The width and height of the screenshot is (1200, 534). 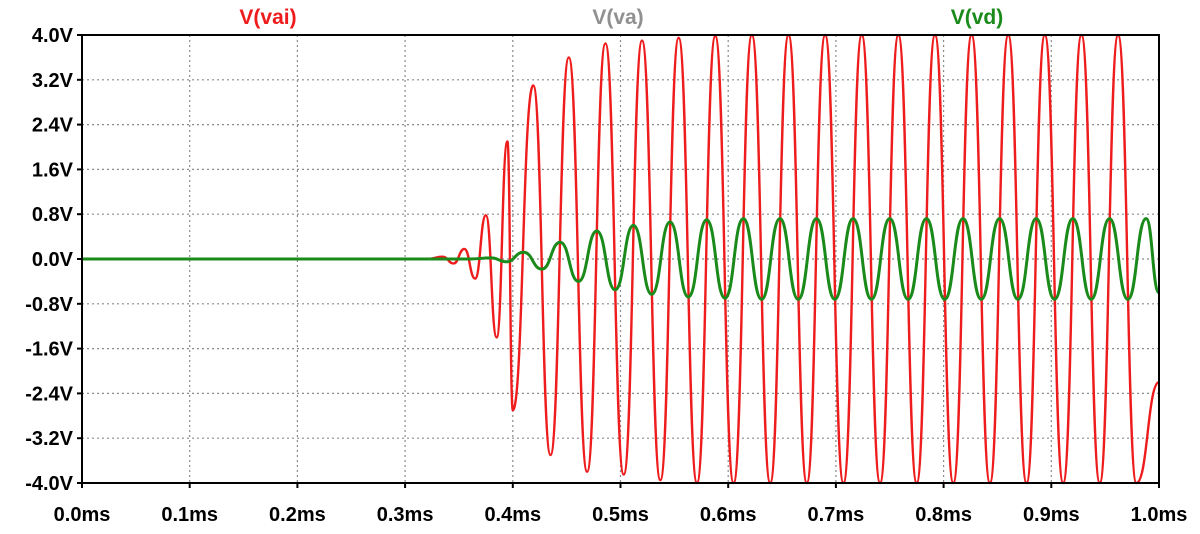 I want to click on x-tick-label: 0.5ms, so click(x=620, y=515).